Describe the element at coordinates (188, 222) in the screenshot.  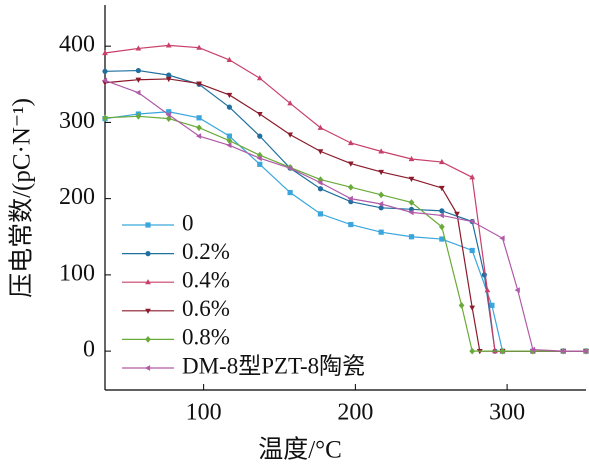
I see `legend-label: 0` at that location.